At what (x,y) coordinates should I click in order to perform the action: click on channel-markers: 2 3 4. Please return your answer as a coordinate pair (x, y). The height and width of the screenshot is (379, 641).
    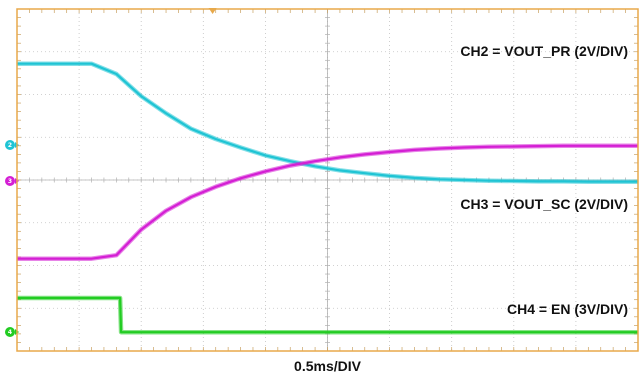
    Looking at the image, I should click on (12, 238).